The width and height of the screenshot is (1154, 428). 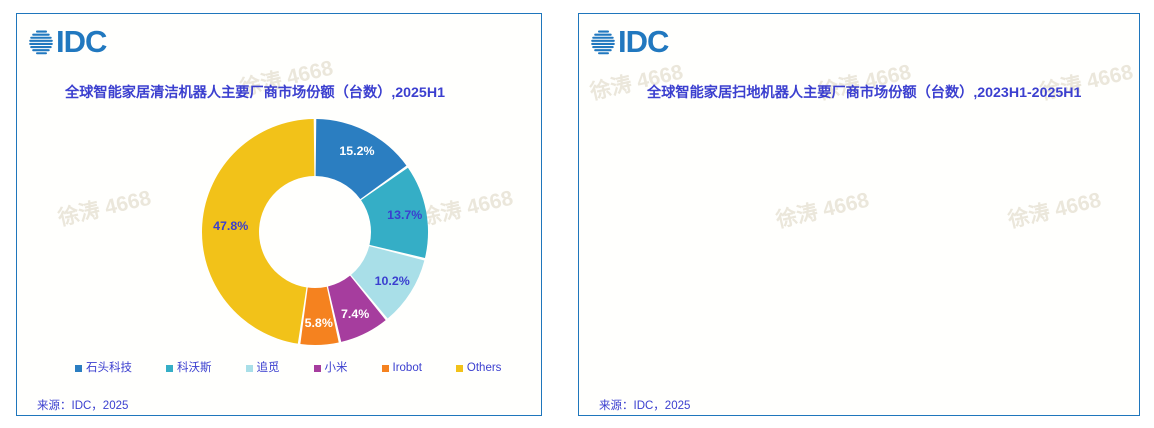 What do you see at coordinates (109, 368) in the screenshot?
I see `legend-label: 石头科技` at bounding box center [109, 368].